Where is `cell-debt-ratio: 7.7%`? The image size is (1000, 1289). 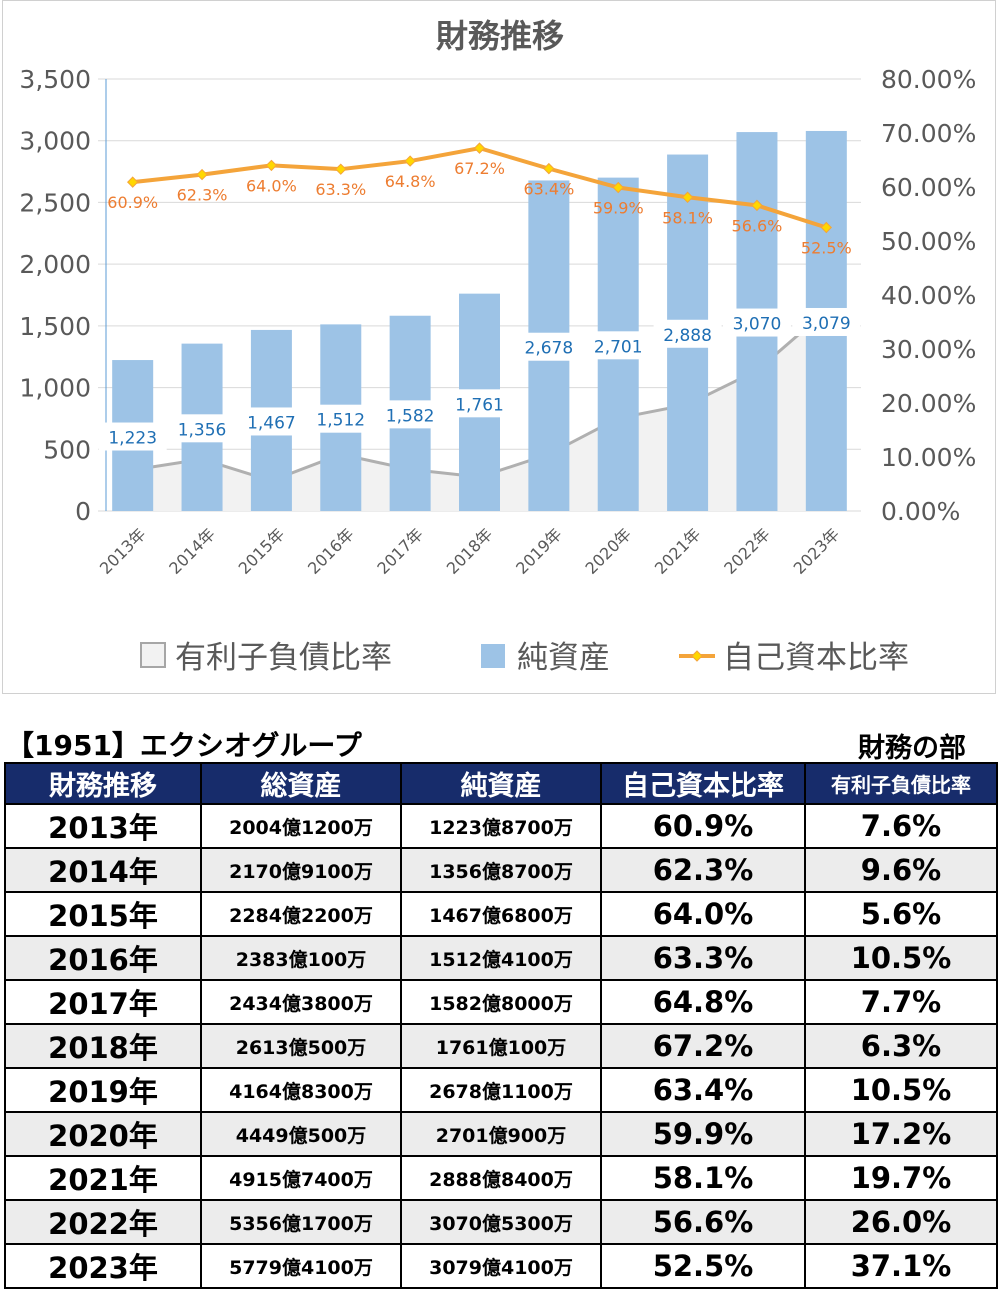
cell-debt-ratio: 7.7% is located at coordinates (901, 1002).